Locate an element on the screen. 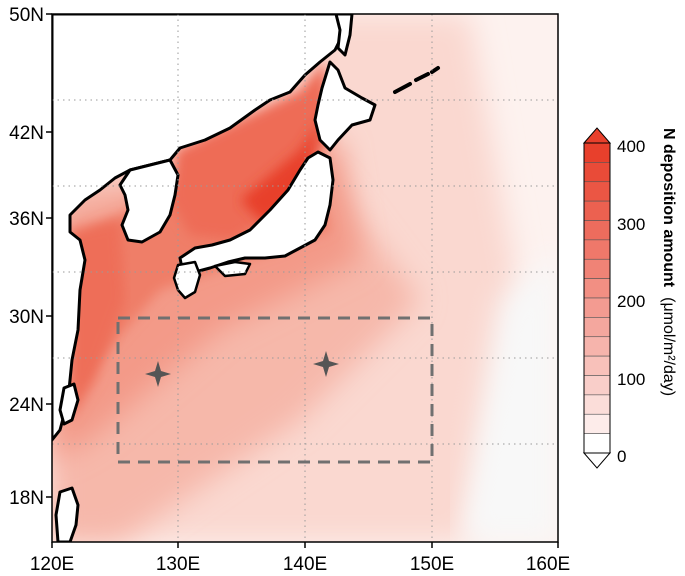  colorbar-segments is located at coordinates (597, 298).